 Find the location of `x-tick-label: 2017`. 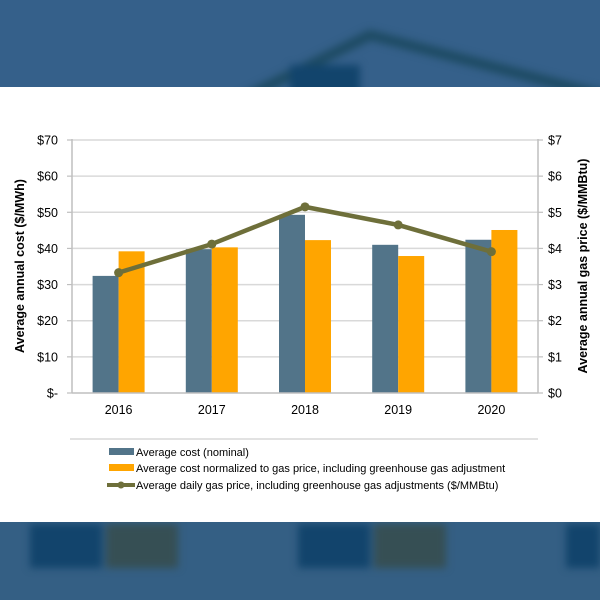

x-tick-label: 2017 is located at coordinates (212, 410).